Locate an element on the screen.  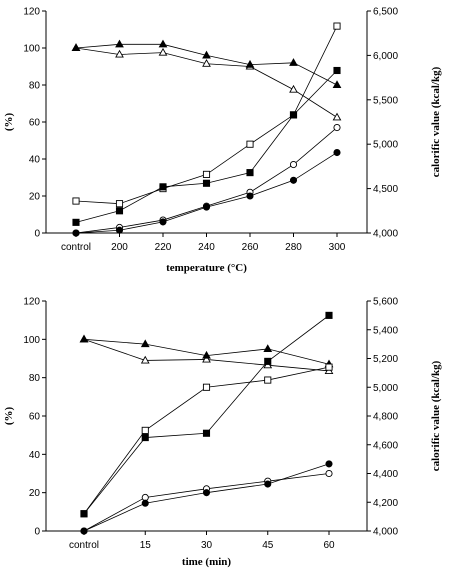
y2-tick-label: 5,500 is located at coordinates (385, 100).